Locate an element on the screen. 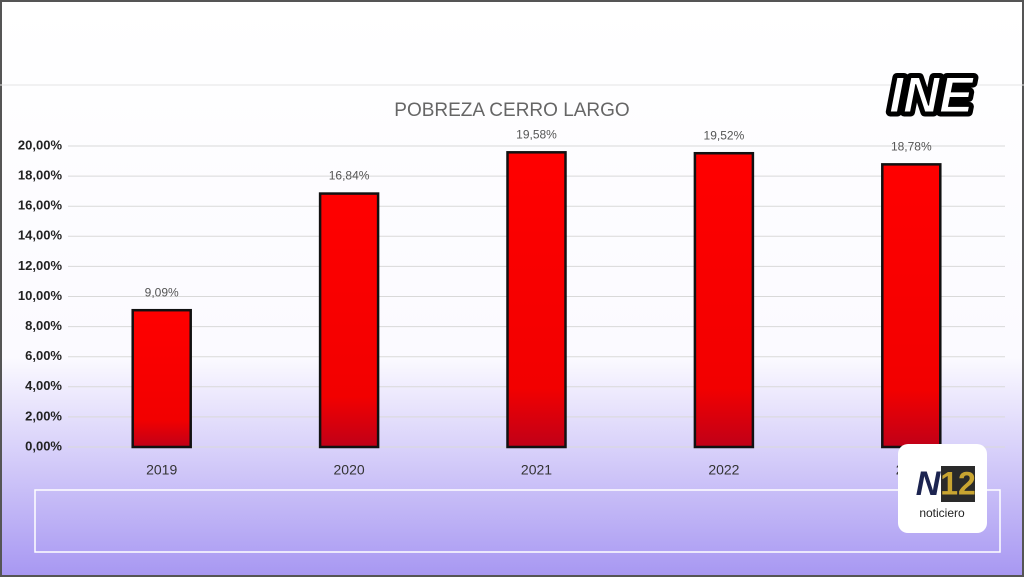 The height and width of the screenshot is (582, 1024). data-label: 16,84% is located at coordinates (349, 176).